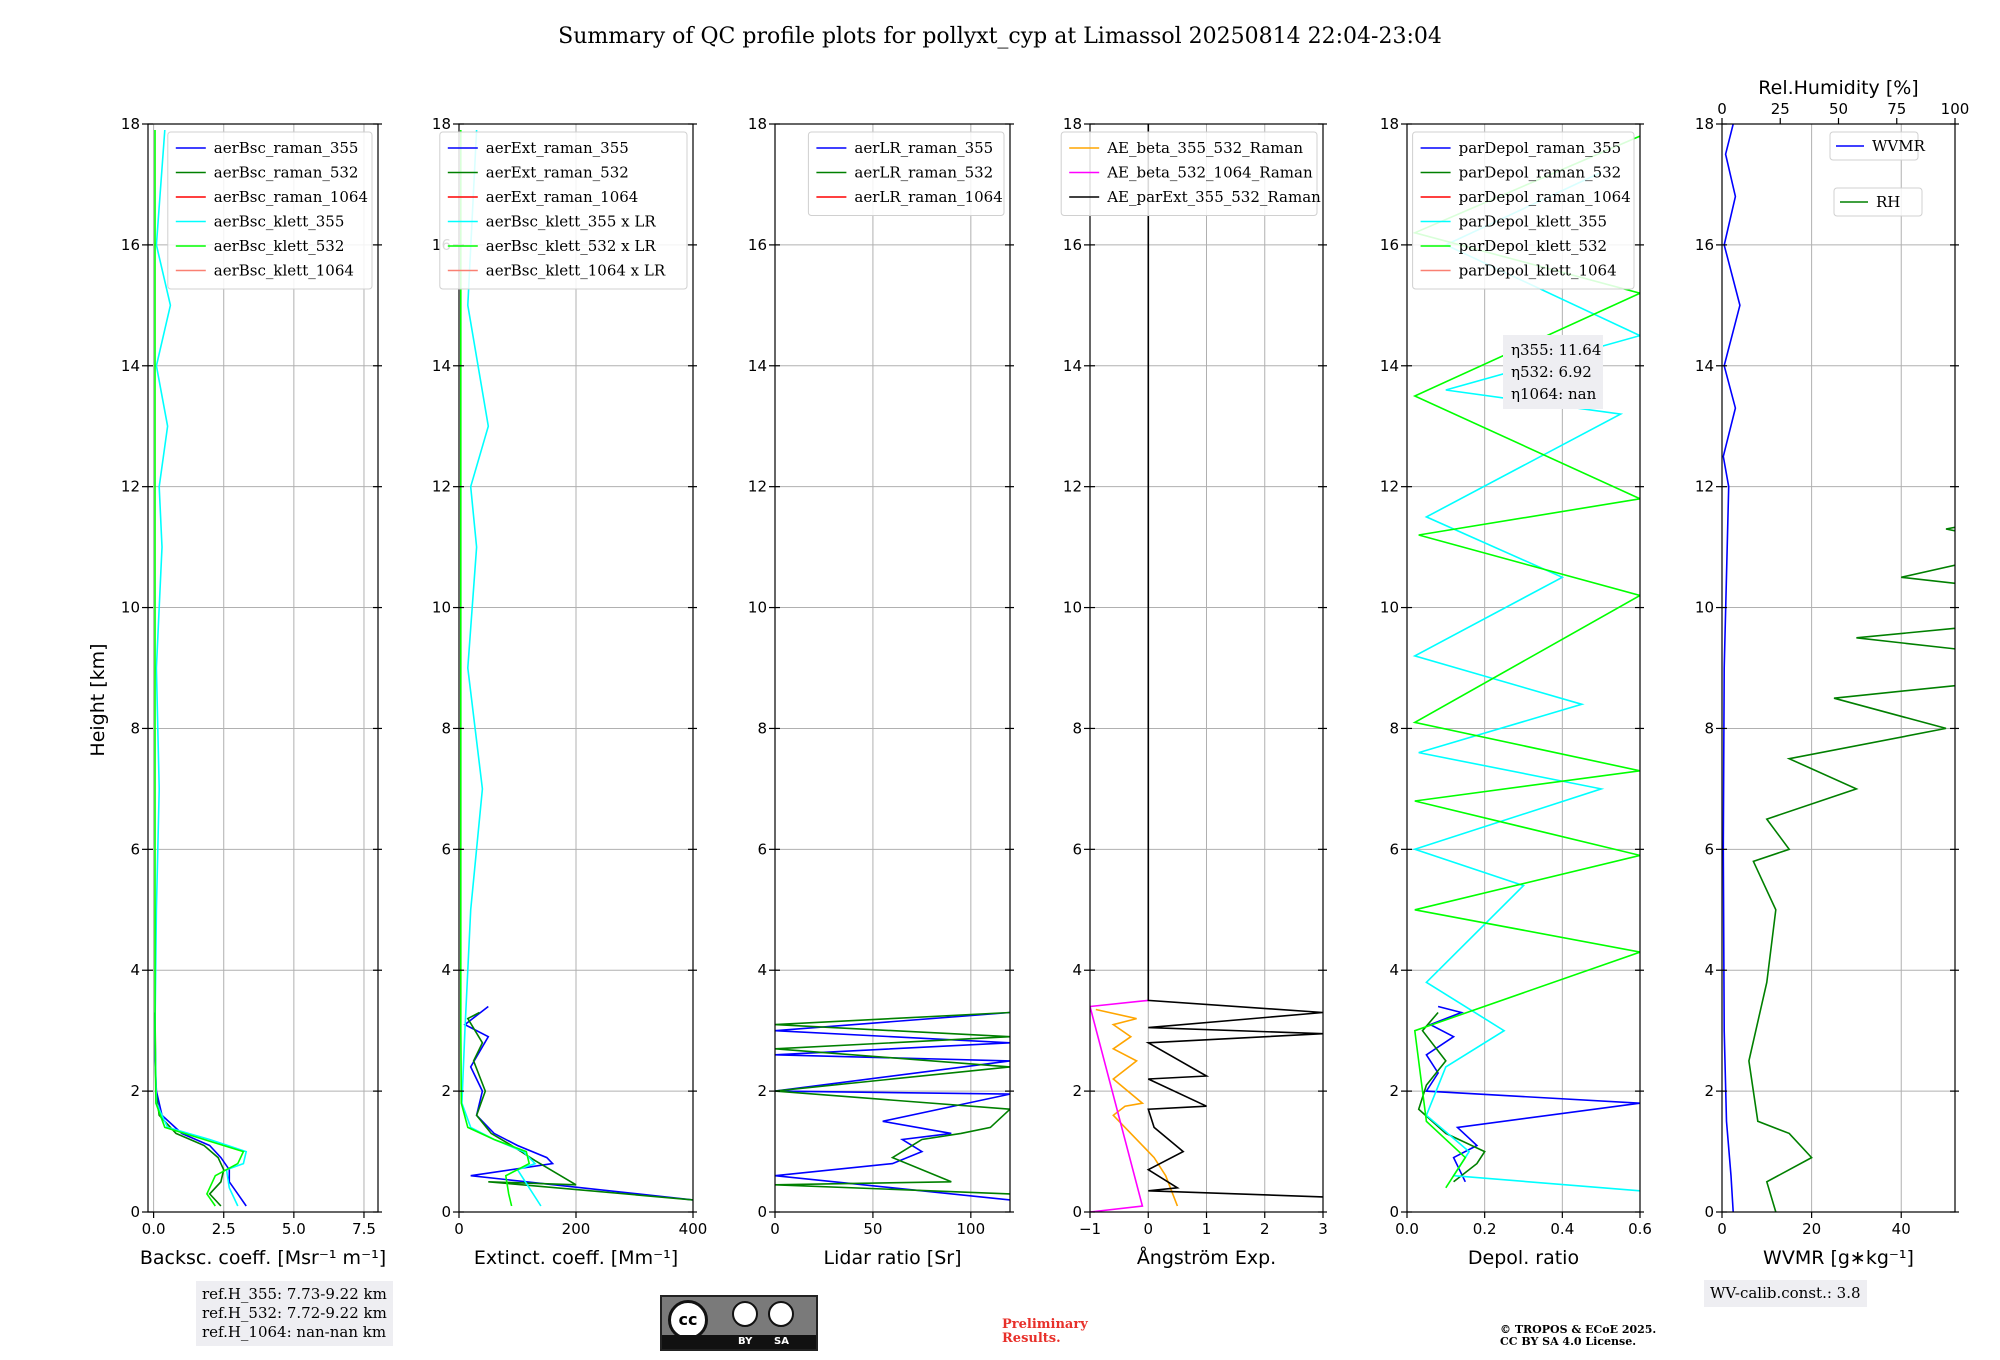 Image resolution: width=2000 pixels, height=1360 pixels. Describe the element at coordinates (739, 1342) in the screenshot. I see `badge-bar` at that location.